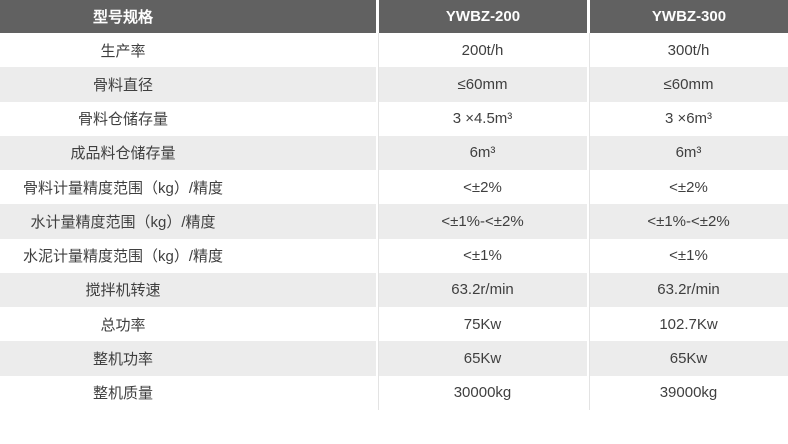  I want to click on row-label: 成品料仓储存量, so click(188, 152).